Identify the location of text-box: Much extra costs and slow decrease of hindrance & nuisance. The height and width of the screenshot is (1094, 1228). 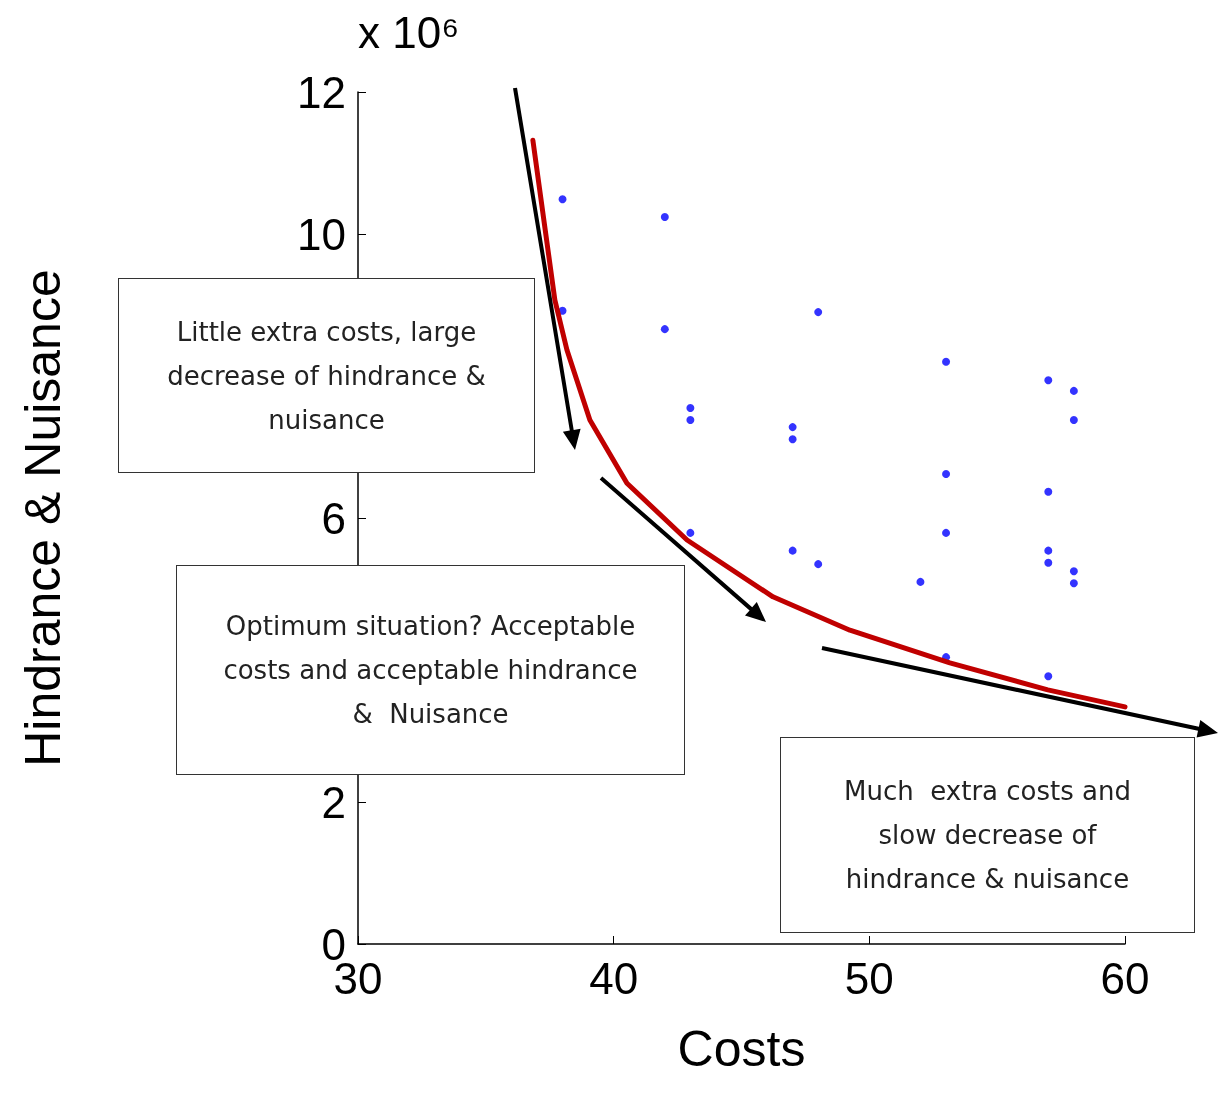
(987, 835).